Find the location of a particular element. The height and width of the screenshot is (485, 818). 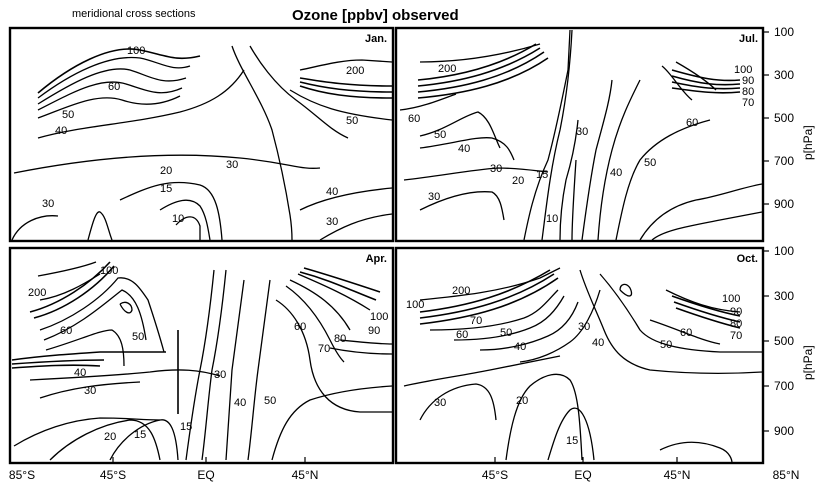

x-axis-ticks-marks is located at coordinates (395, 460).